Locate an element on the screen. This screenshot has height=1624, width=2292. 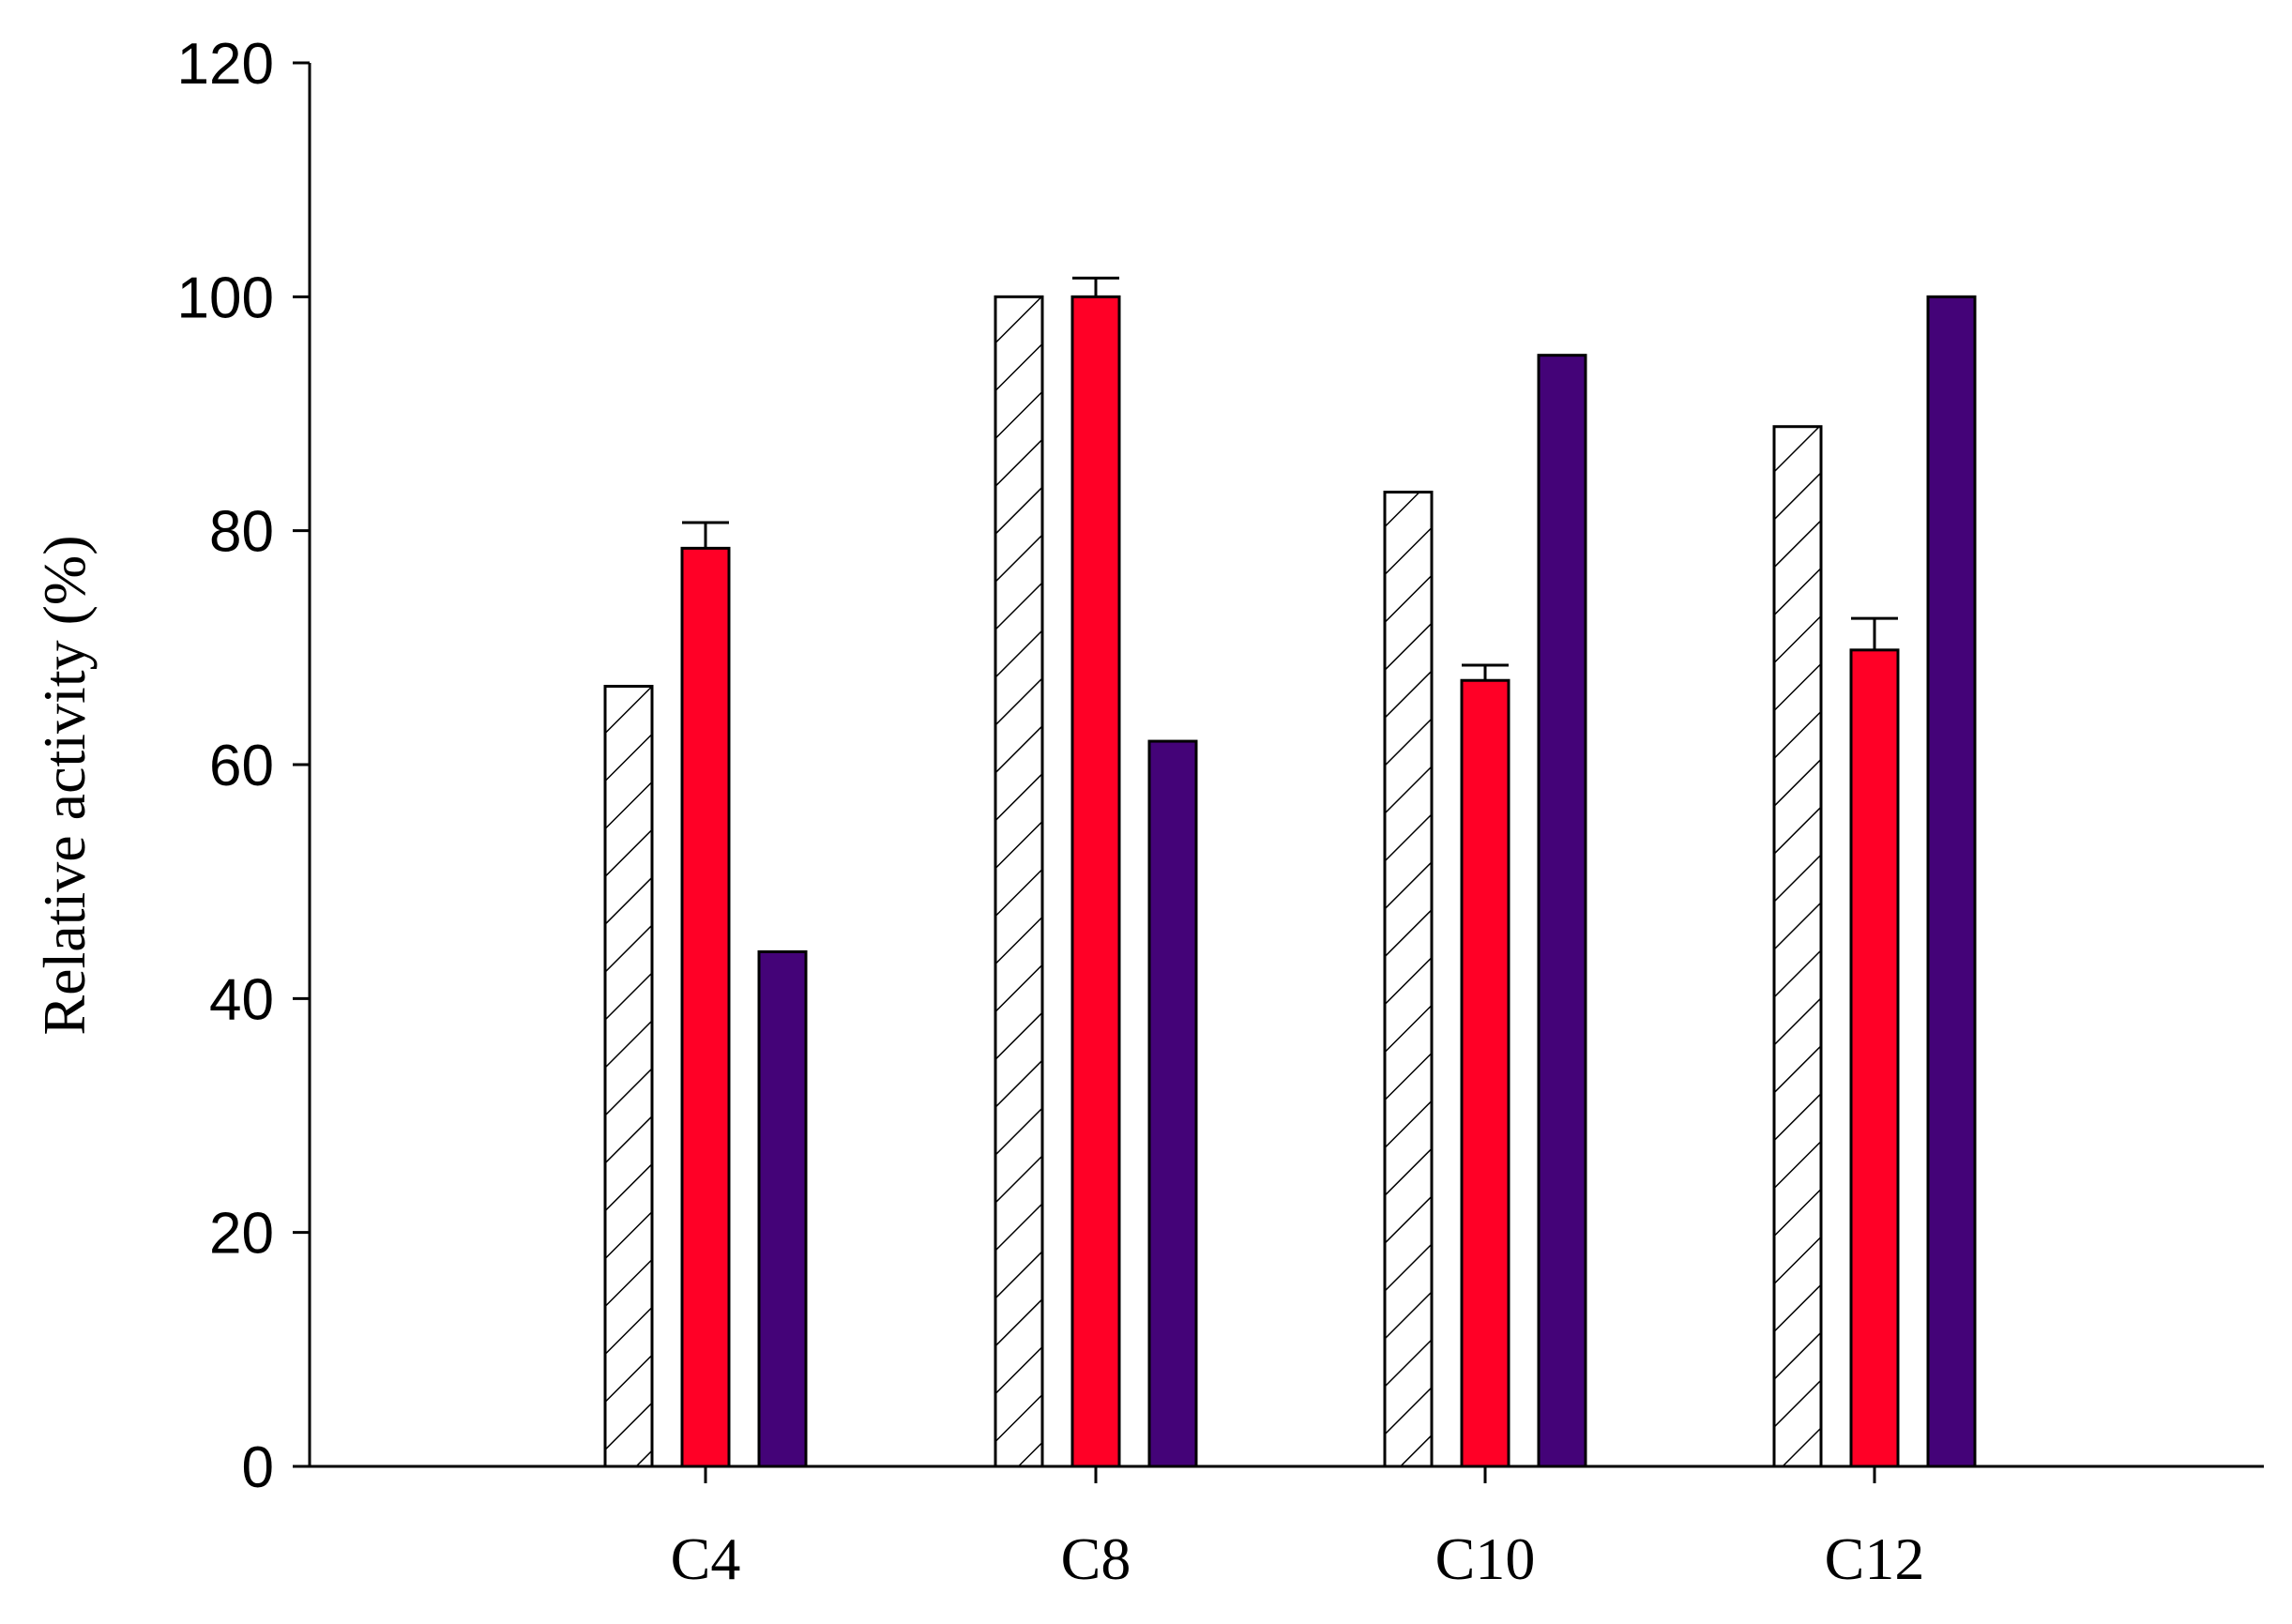
bar-series-1-c12 is located at coordinates (1797, 947).